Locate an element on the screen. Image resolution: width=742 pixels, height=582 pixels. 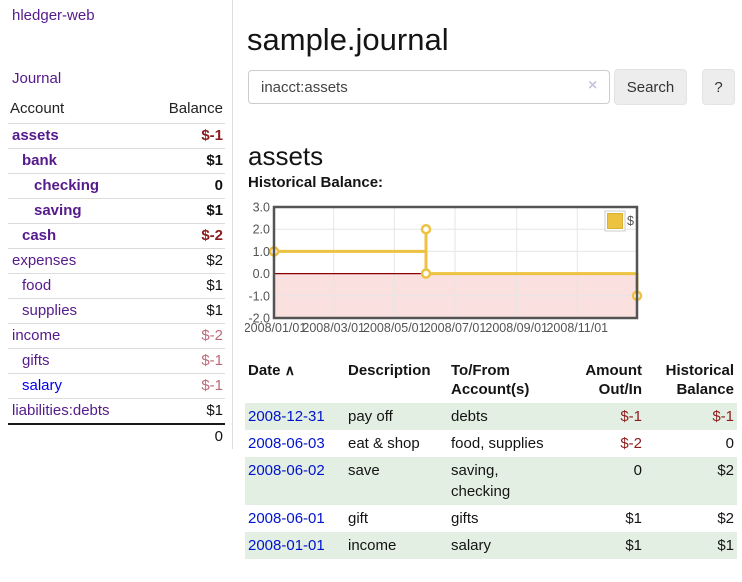
account-row-assets: assets $-1 is located at coordinates (116, 136).